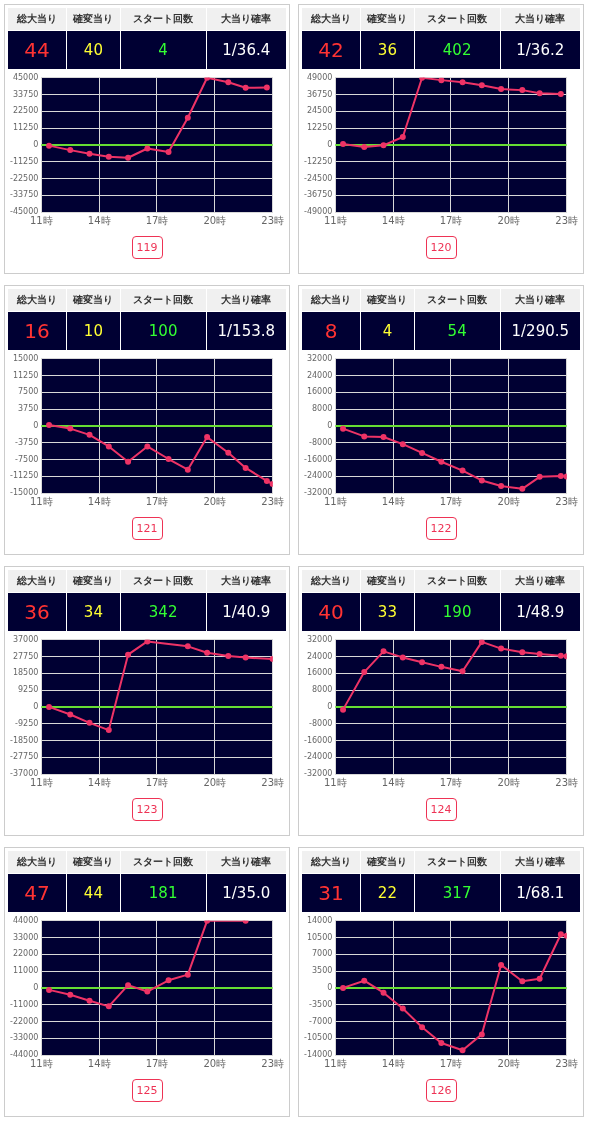 This screenshot has height=1132, width=592. Describe the element at coordinates (25, 111) in the screenshot. I see `y-tick-label: 22500` at that location.